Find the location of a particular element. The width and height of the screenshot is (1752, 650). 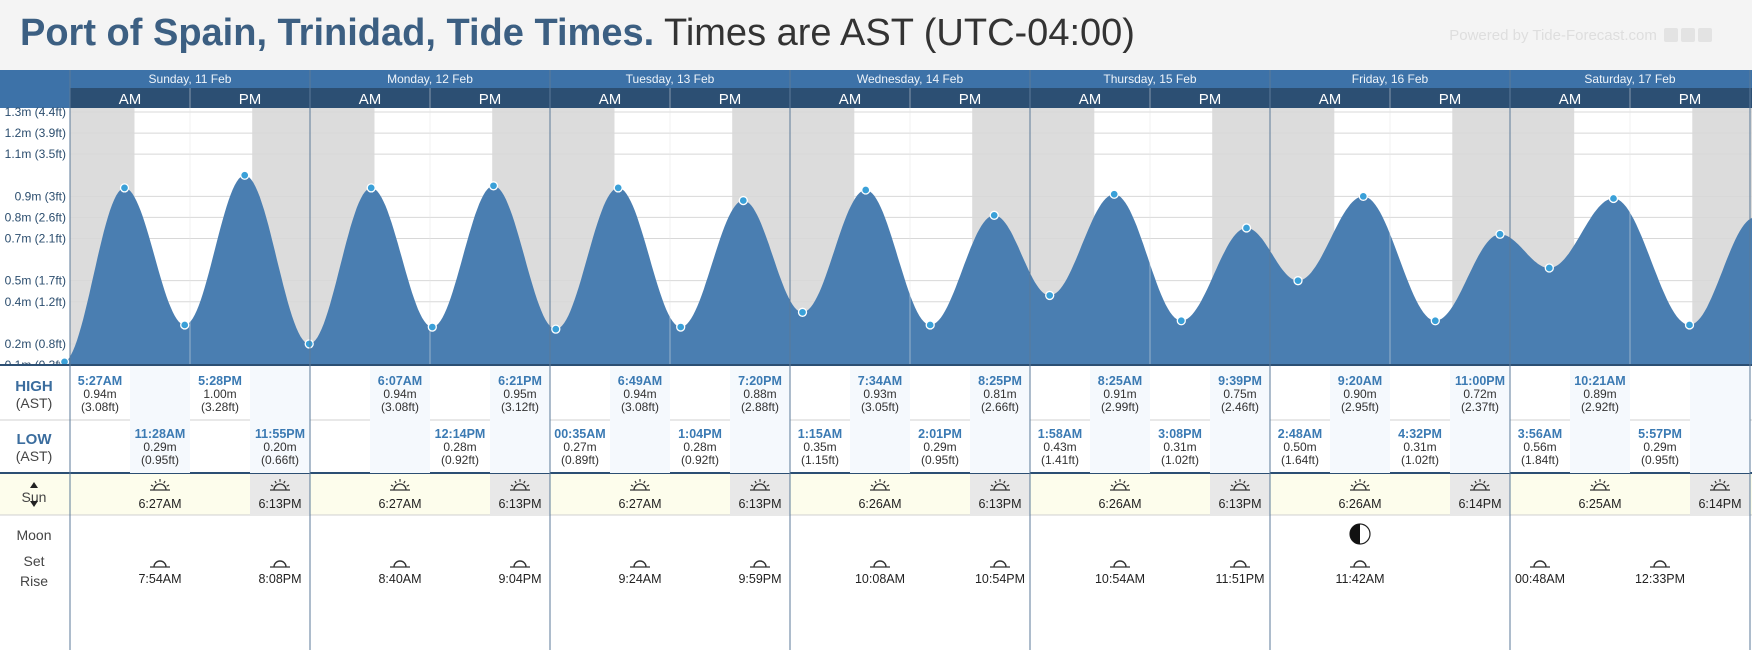

moon-time: 11:51PM is located at coordinates (1239, 579).